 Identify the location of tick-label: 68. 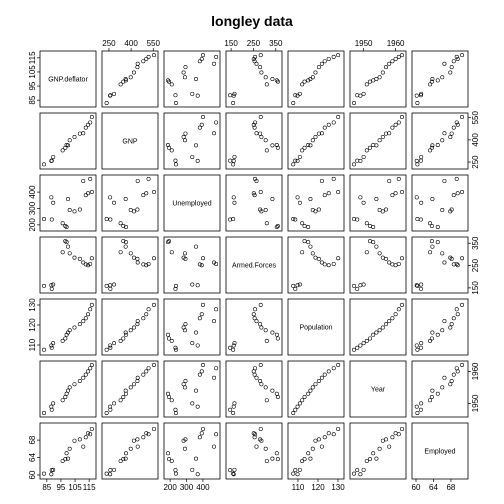
(450, 487).